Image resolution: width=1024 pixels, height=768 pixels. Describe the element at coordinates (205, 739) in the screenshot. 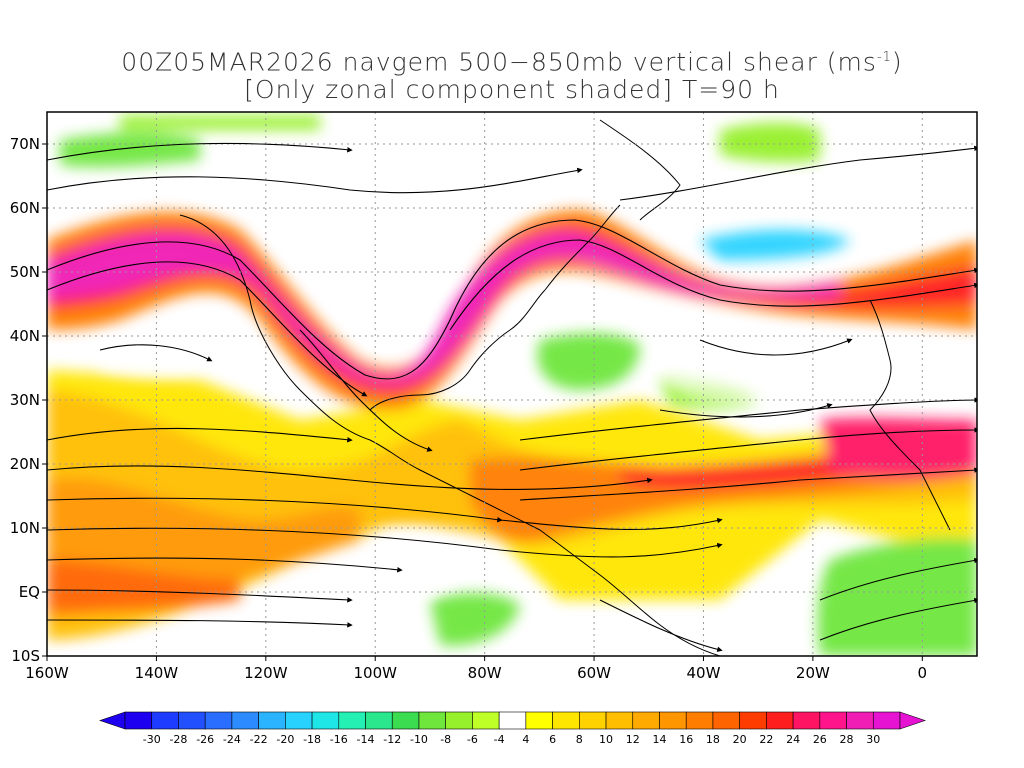

I see `colorbar-label: -26` at that location.